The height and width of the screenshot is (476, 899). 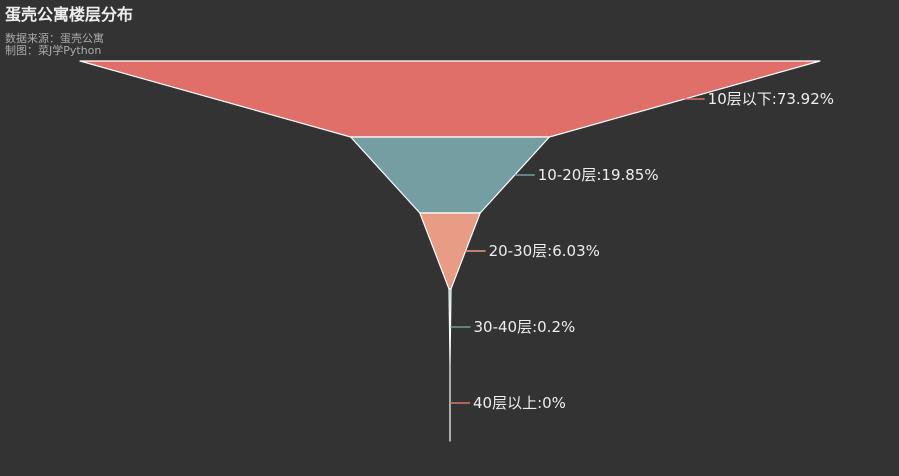 What do you see at coordinates (525, 327) in the screenshot?
I see `funnel-data-label: 30-40层:0.2%` at bounding box center [525, 327].